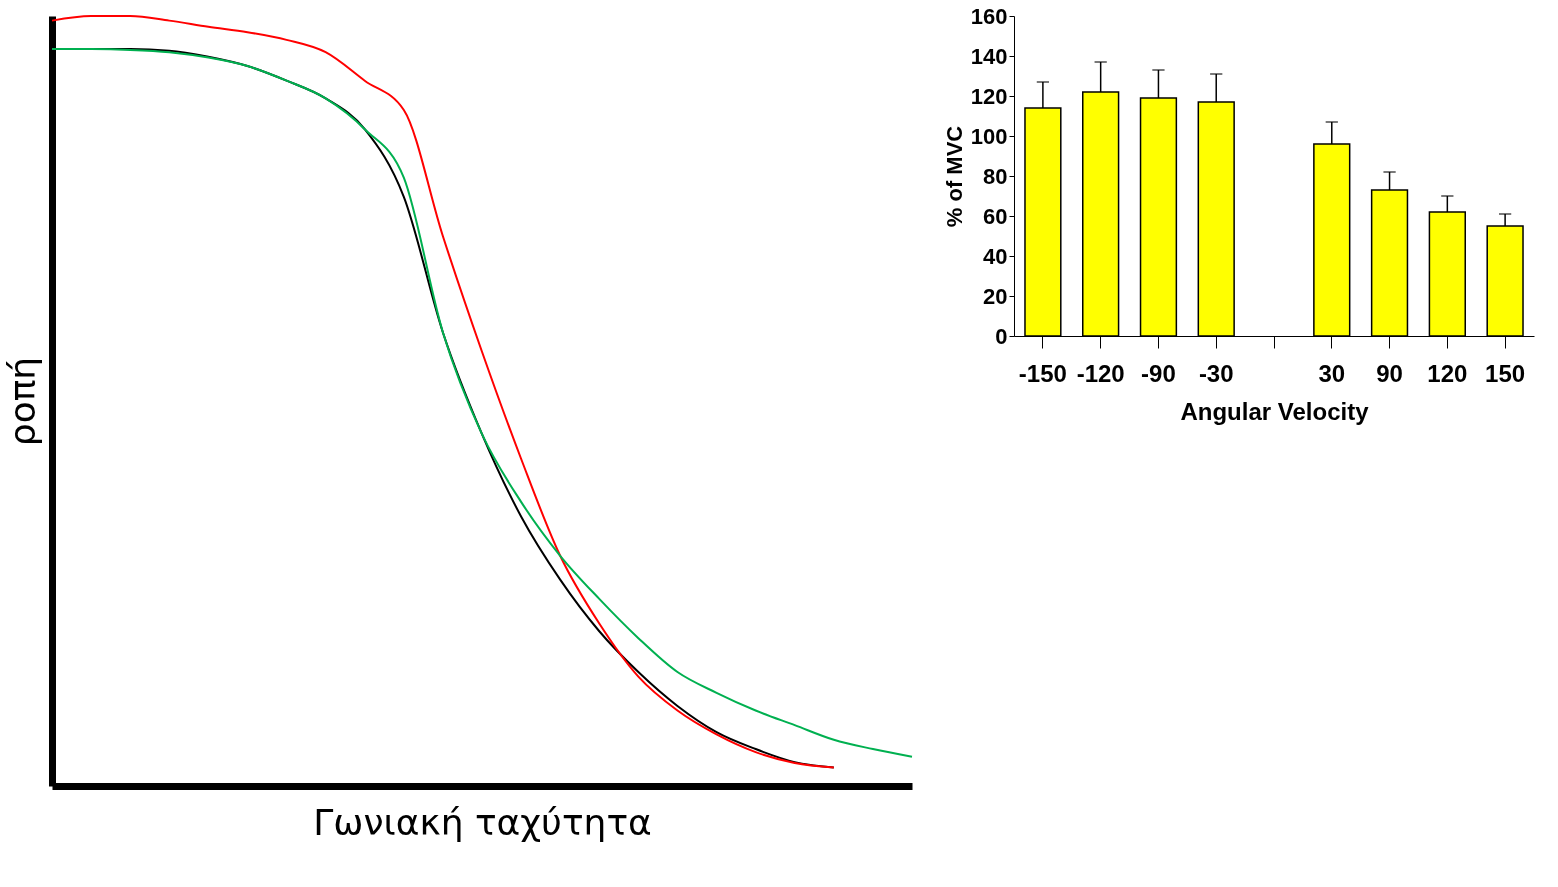  I want to click on y-tick-label: 20, so click(995, 296).